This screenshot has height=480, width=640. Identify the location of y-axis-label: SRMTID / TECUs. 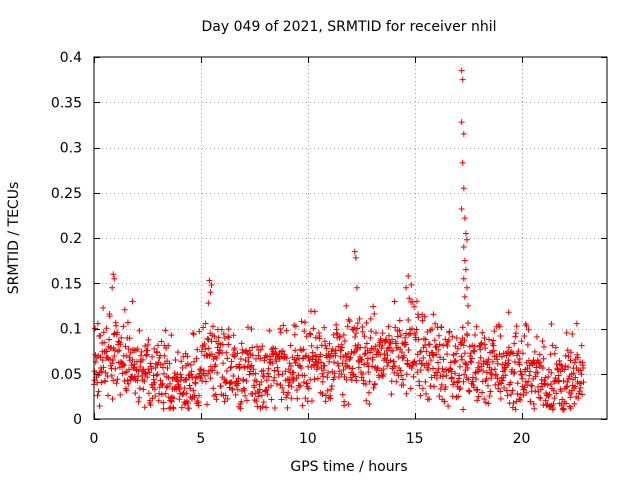
(14, 238).